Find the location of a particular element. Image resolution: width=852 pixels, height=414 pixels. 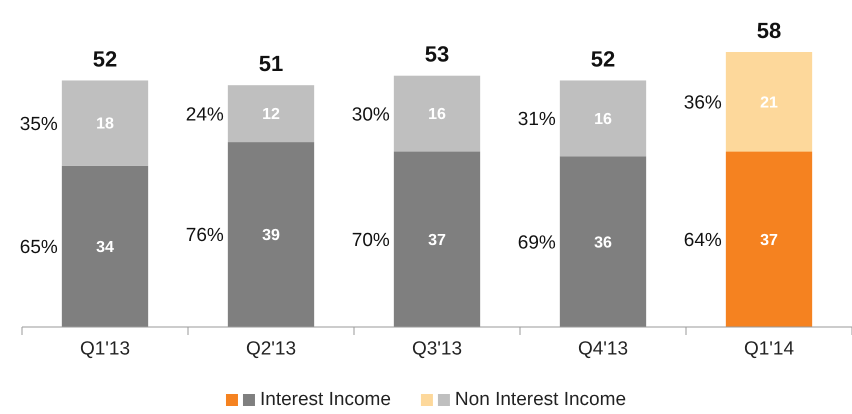

data-label: 39 is located at coordinates (271, 235).